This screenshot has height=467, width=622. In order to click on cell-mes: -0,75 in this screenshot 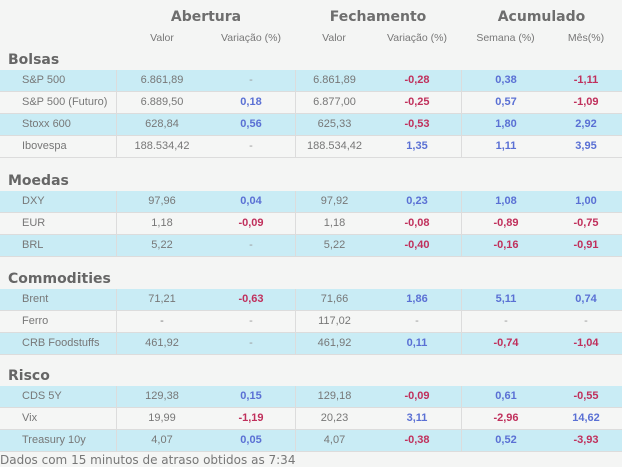, I will do `click(586, 223)`.